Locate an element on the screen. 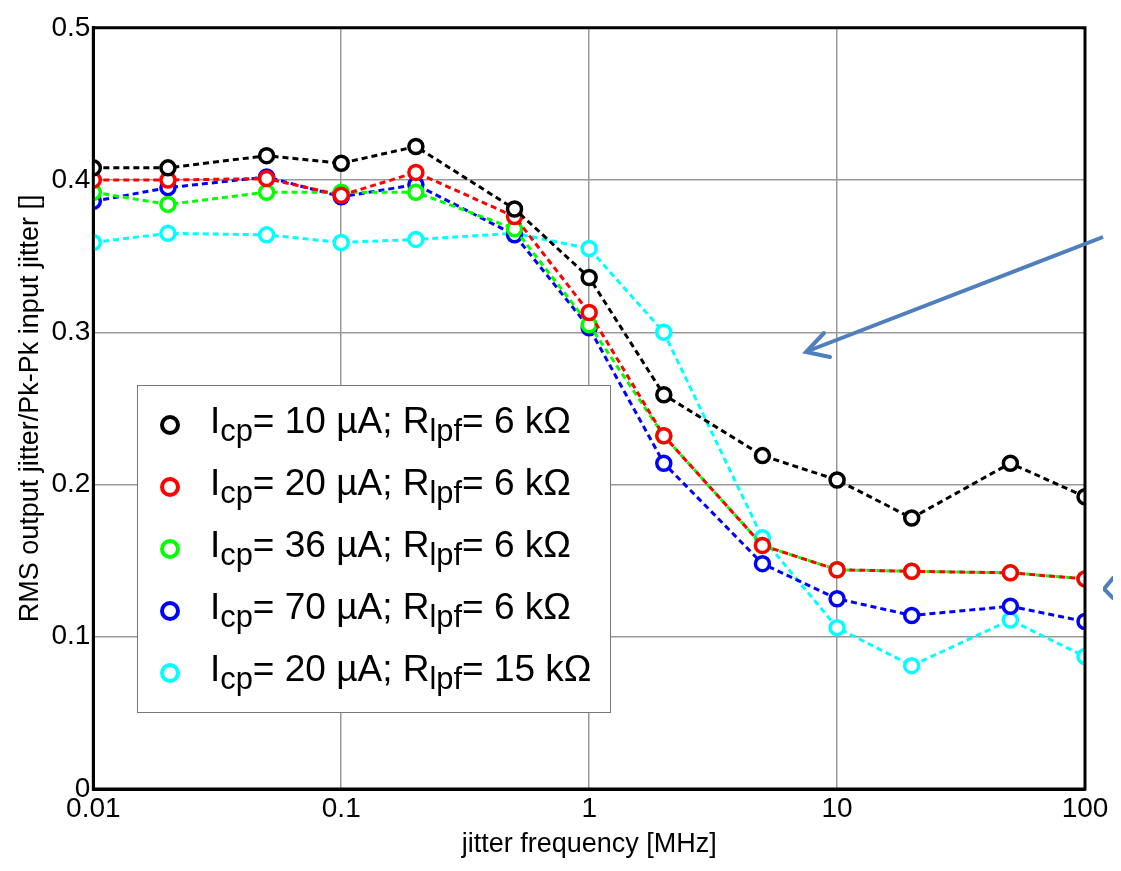  legend-label: I$_{cp}$= 70 µA; R$_{lpf}$= 6 kΩ is located at coordinates (390, 611).